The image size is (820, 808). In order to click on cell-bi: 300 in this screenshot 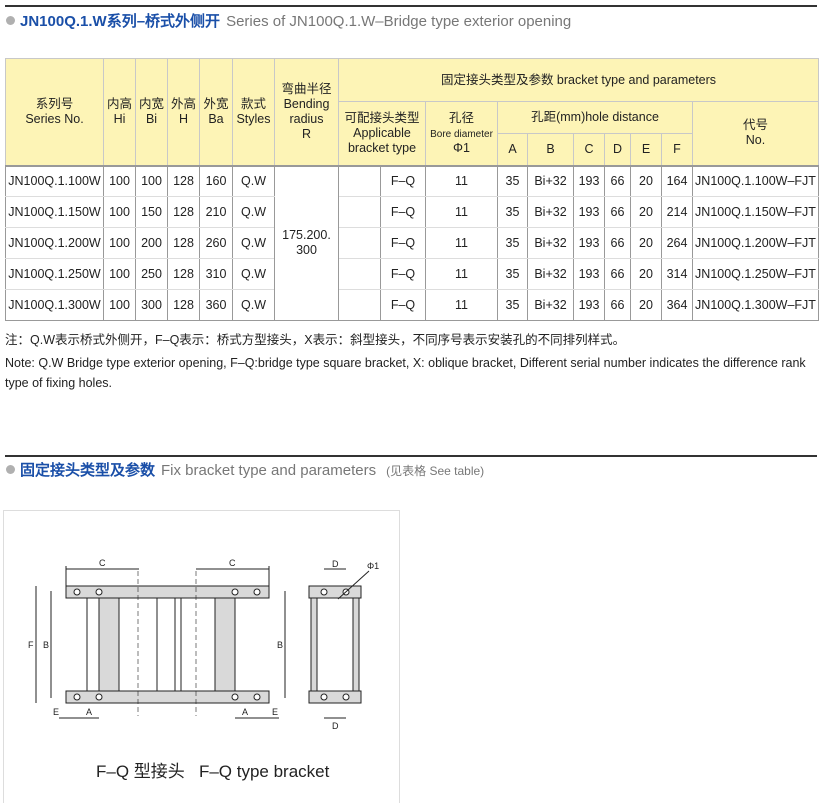, I will do `click(151, 305)`.